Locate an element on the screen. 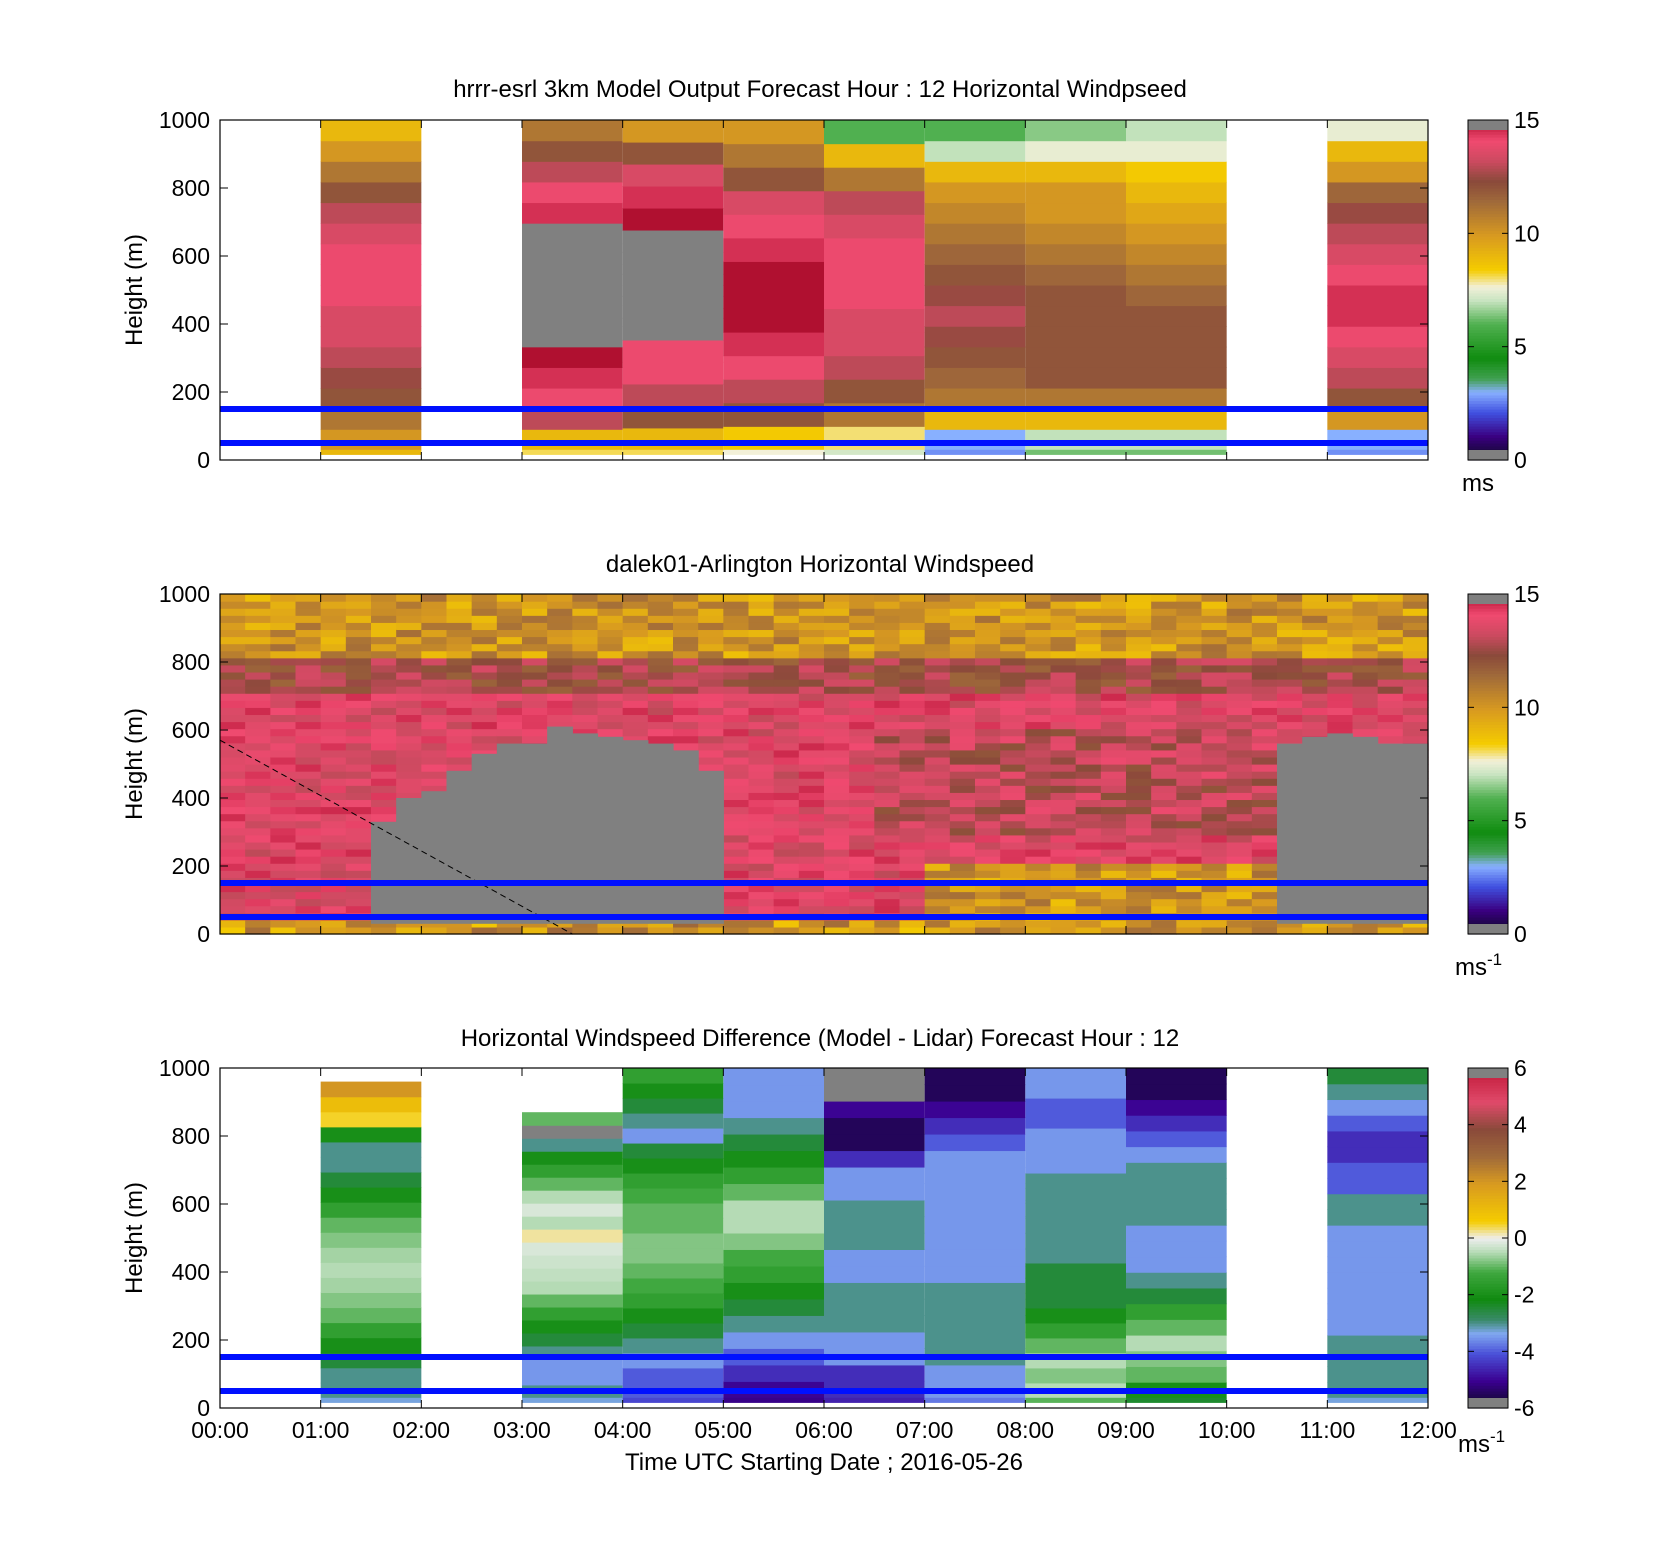 Image resolution: width=1680 pixels, height=1561 pixels. x-tick-label: 07:00 is located at coordinates (925, 1430).